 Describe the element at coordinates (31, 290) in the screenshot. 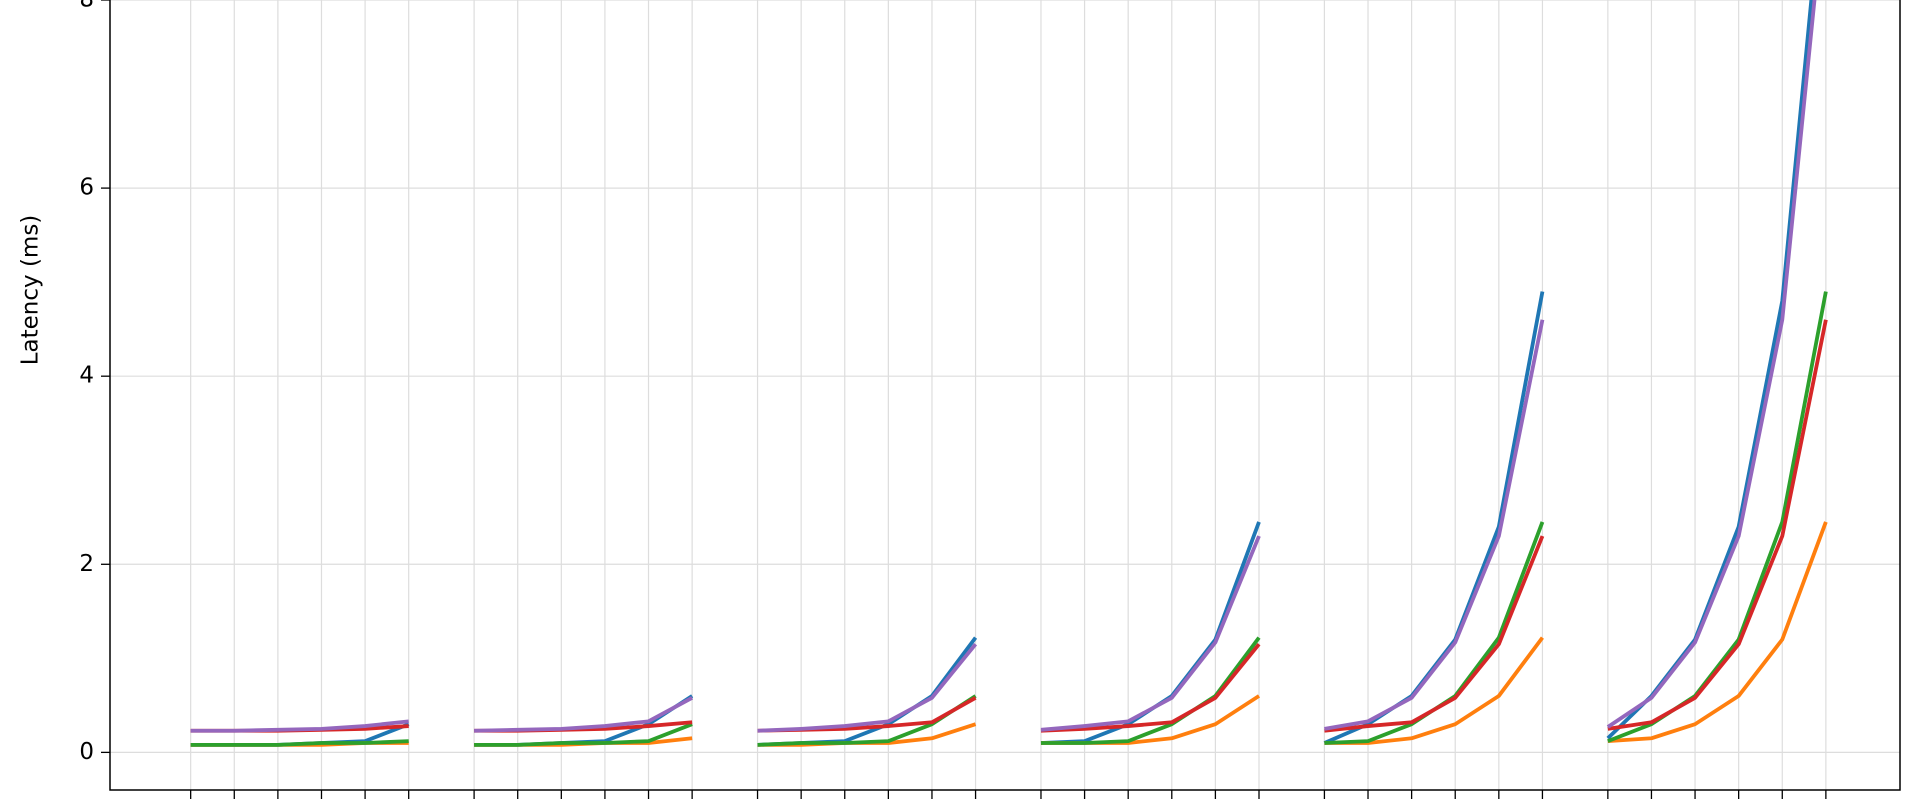

I see `y-axis-label: Latency (ms)` at that location.